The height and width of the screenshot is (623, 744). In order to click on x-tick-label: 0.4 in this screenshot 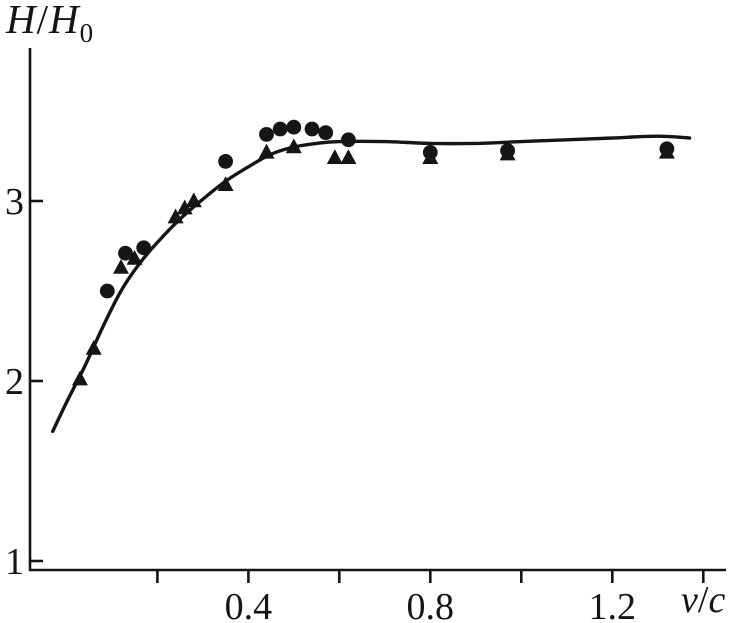, I will do `click(249, 604)`.